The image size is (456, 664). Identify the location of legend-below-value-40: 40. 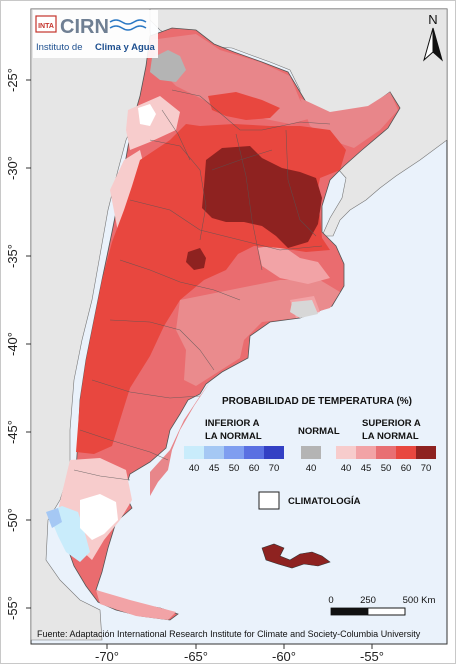
(194, 468).